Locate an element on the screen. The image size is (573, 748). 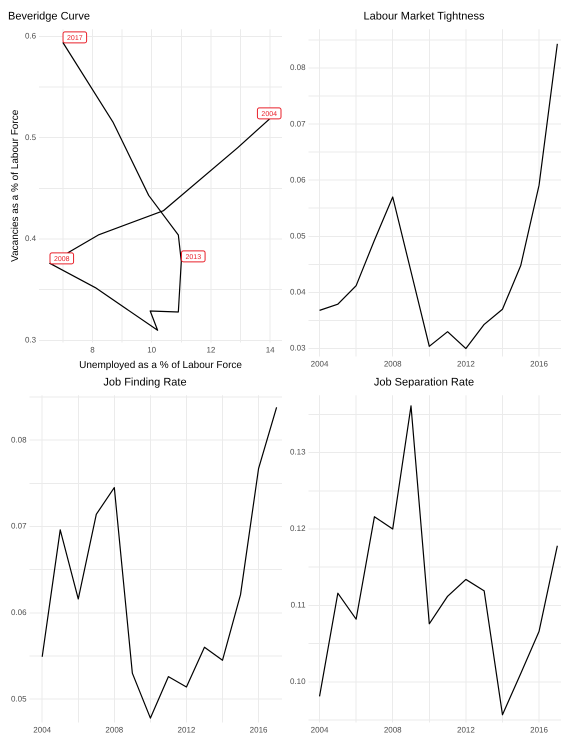
y-tick-label: 0.03 is located at coordinates (298, 348).